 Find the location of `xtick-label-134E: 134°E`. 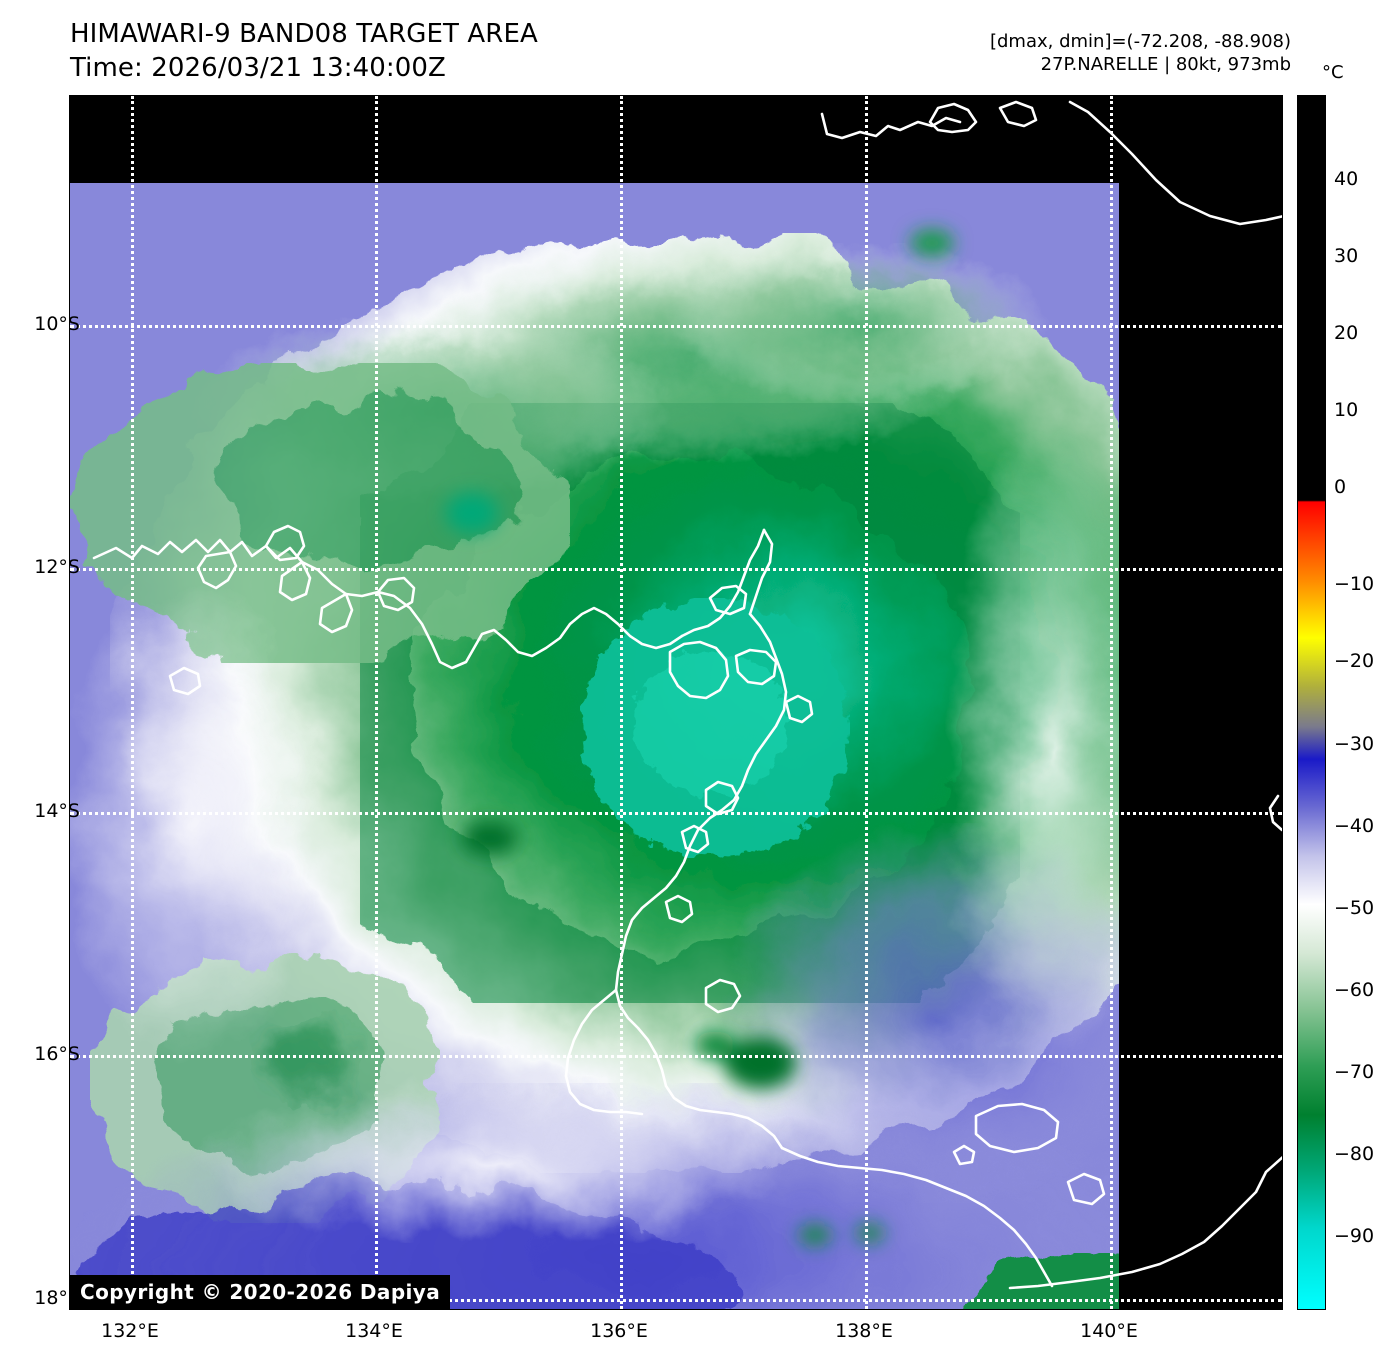

xtick-label-134E: 134°E is located at coordinates (374, 1331).